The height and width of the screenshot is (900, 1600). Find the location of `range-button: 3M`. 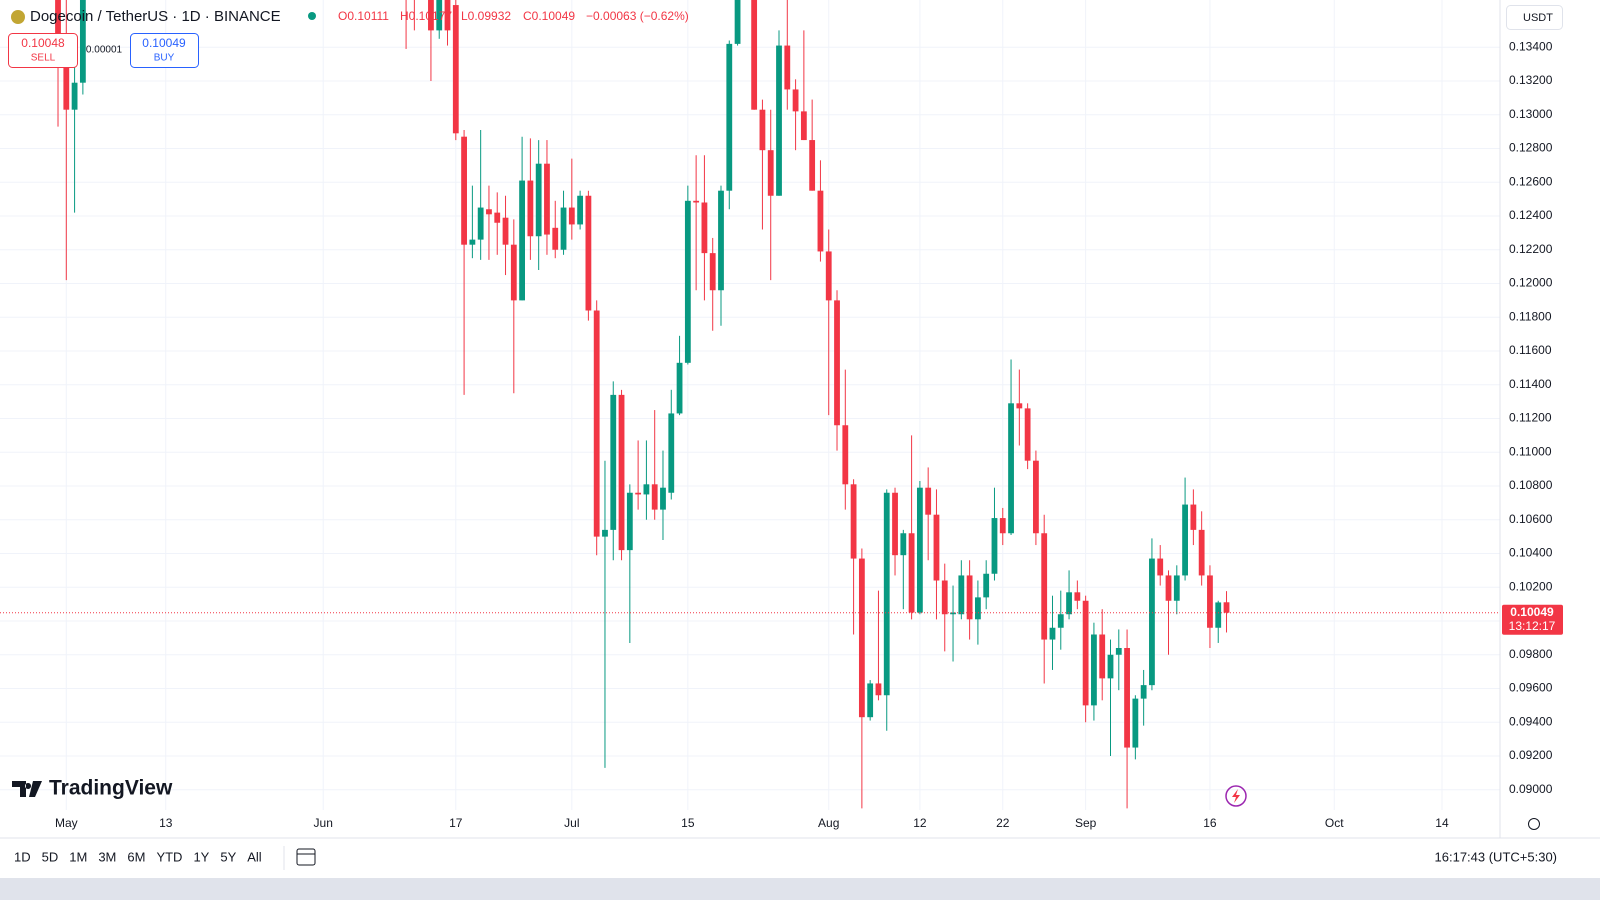

range-button: 3M is located at coordinates (107, 856).